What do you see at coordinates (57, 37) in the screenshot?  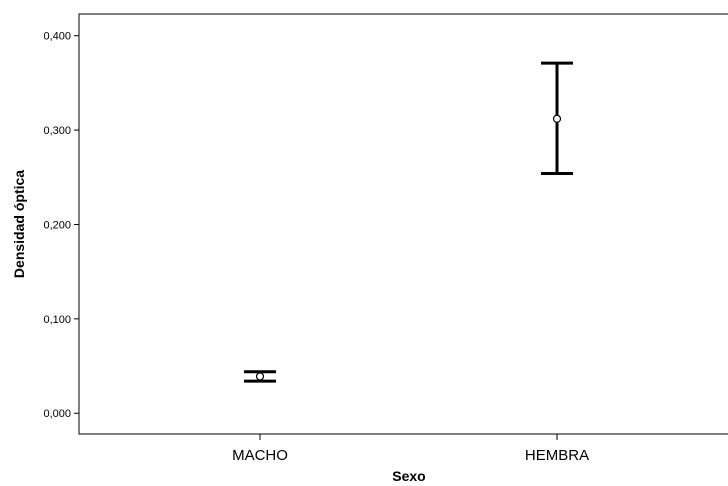 I see `y-tick-label: 0,400` at bounding box center [57, 37].